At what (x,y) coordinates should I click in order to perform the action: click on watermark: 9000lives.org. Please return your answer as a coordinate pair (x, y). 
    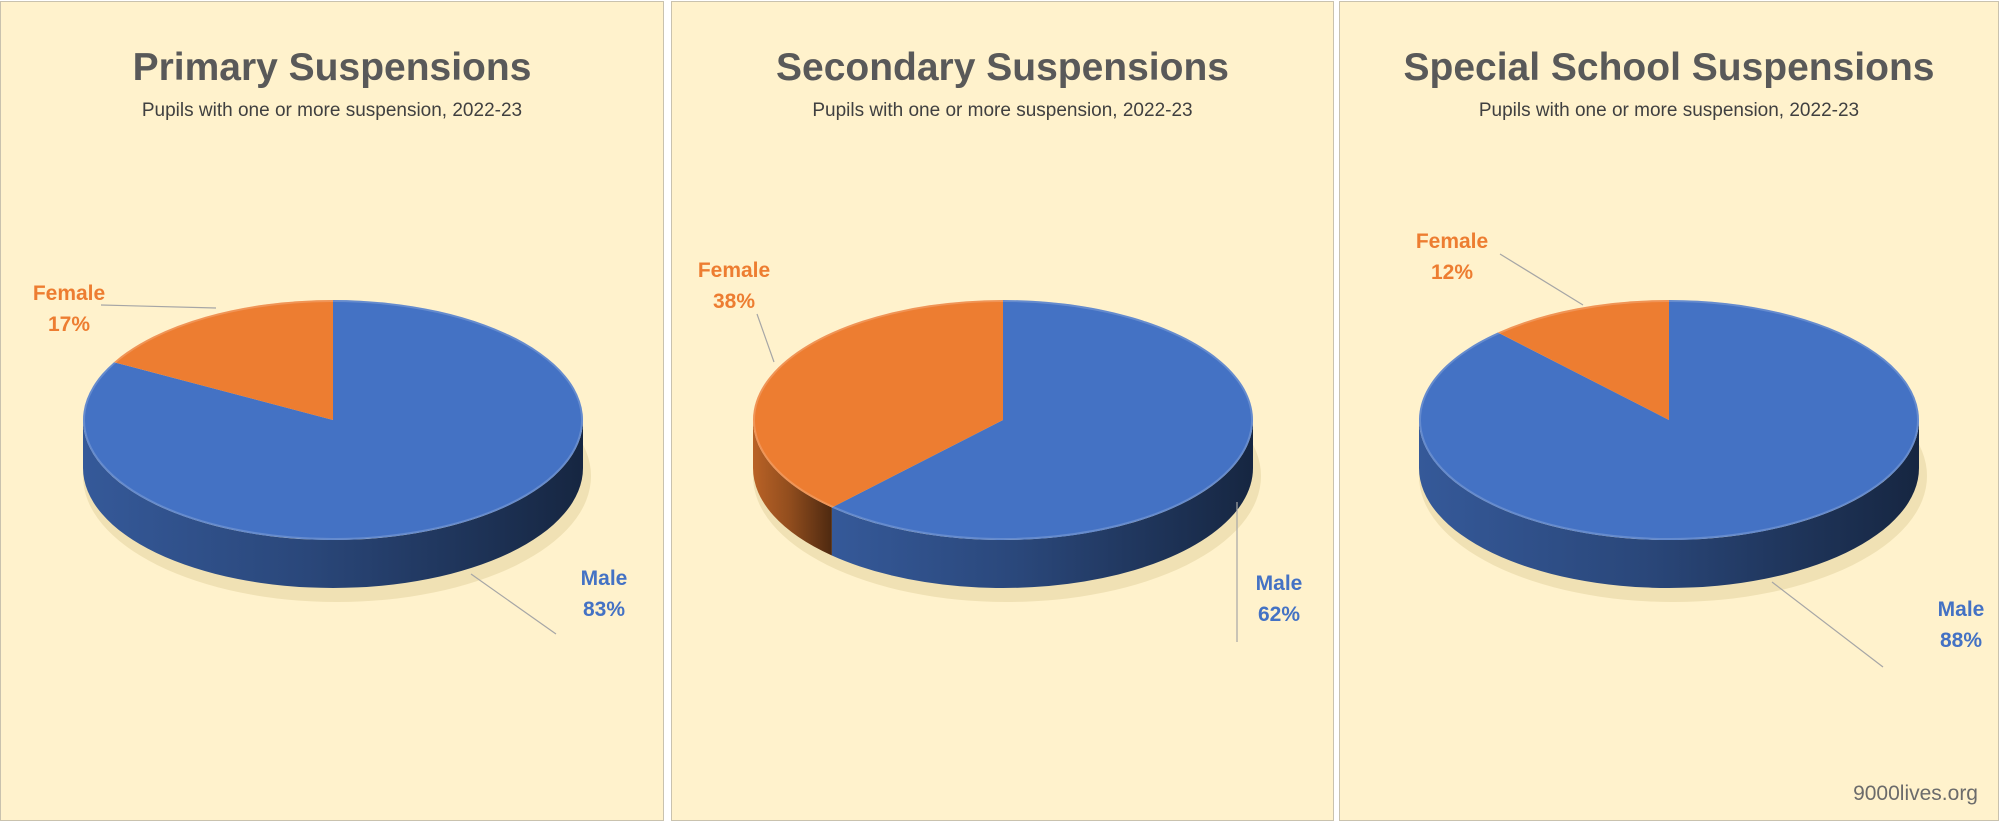
    Looking at the image, I should click on (1915, 793).